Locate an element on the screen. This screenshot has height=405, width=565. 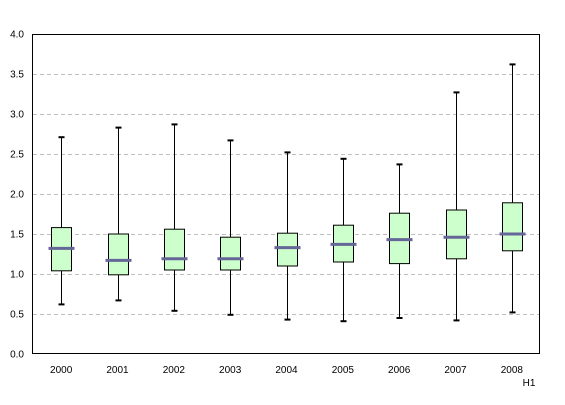
y-tick-label: 1.5 is located at coordinates (17, 235).